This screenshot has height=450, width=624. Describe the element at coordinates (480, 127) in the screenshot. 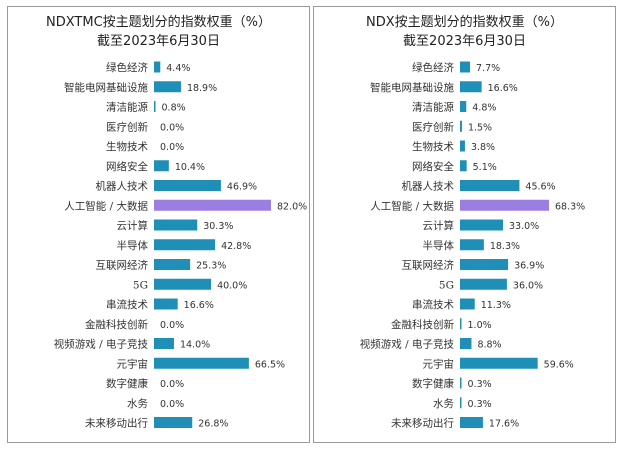

I see `value-label: 1.5%` at that location.